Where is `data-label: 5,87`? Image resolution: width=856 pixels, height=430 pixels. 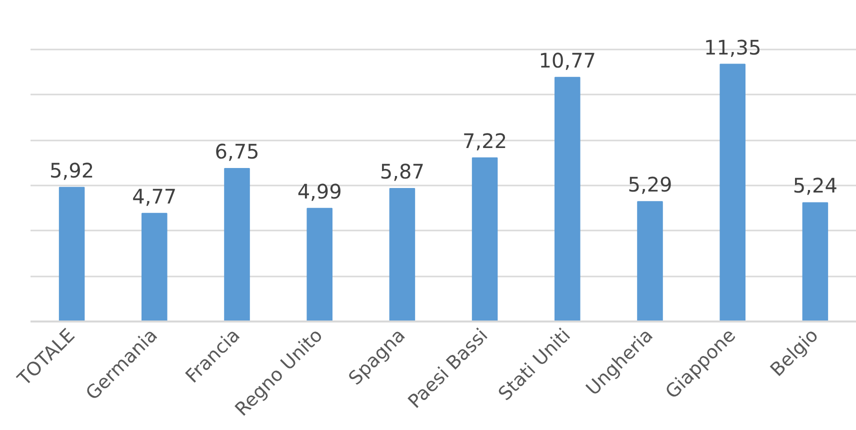
data-label: 5,87 is located at coordinates (402, 171).